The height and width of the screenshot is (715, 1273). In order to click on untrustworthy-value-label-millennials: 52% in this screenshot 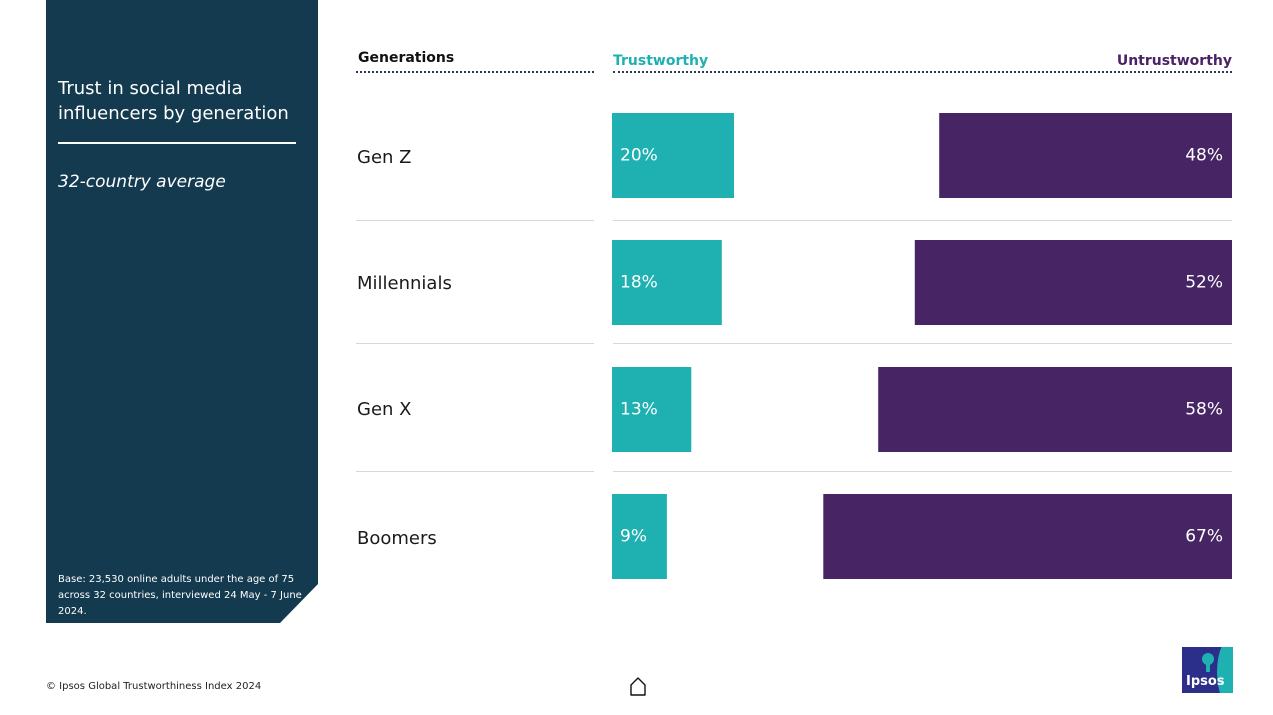, I will do `click(1204, 283)`.